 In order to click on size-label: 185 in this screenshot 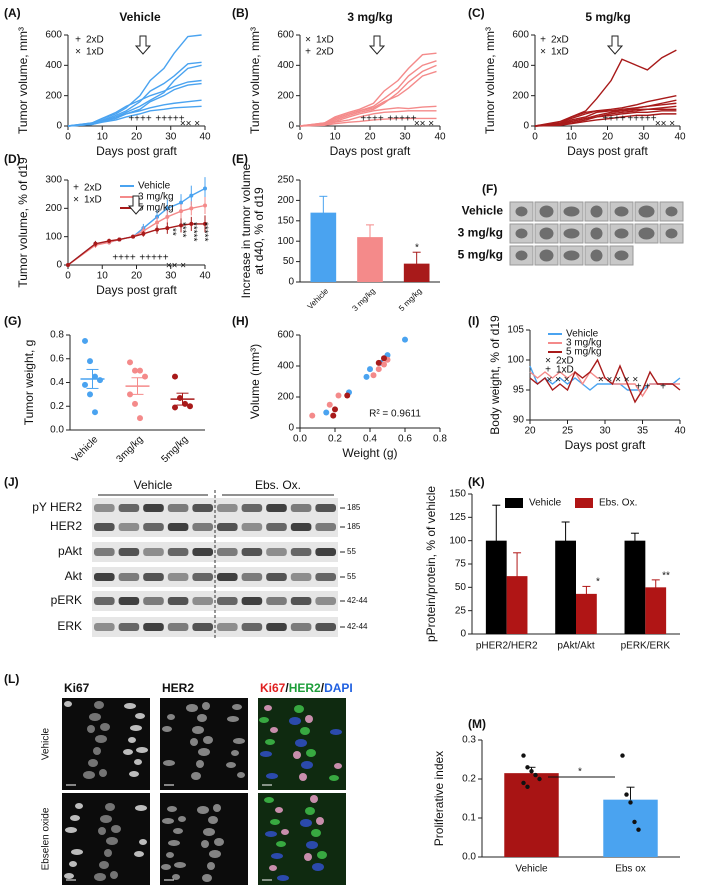, I will do `click(354, 507)`.